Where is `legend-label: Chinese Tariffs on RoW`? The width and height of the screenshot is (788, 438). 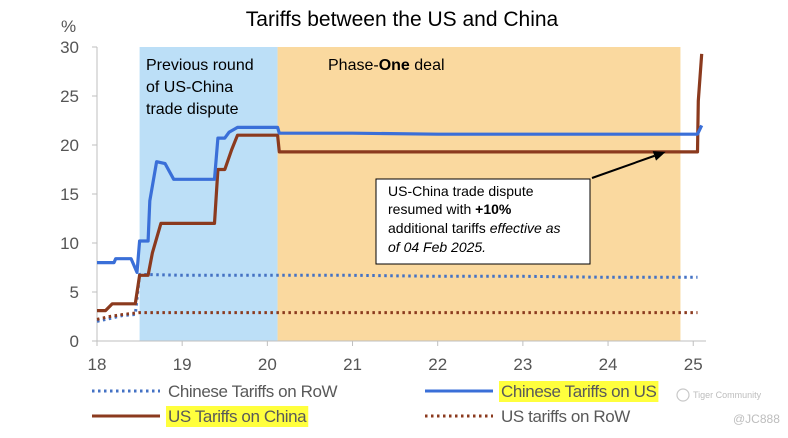 legend-label: Chinese Tariffs on RoW is located at coordinates (253, 391).